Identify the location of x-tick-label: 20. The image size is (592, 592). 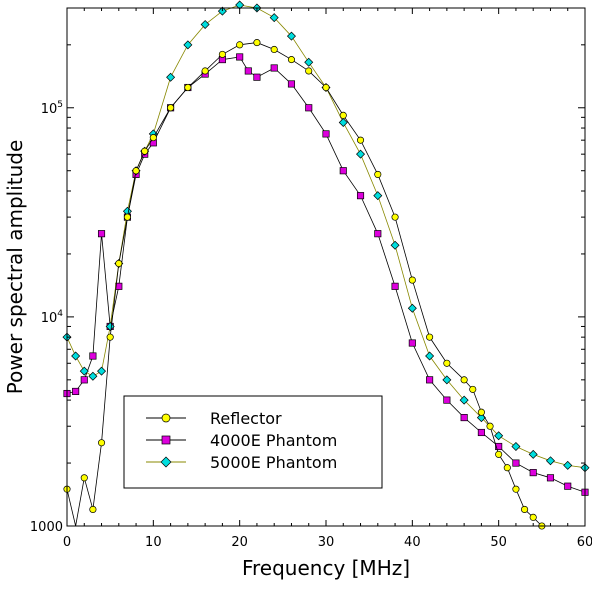
(239, 542).